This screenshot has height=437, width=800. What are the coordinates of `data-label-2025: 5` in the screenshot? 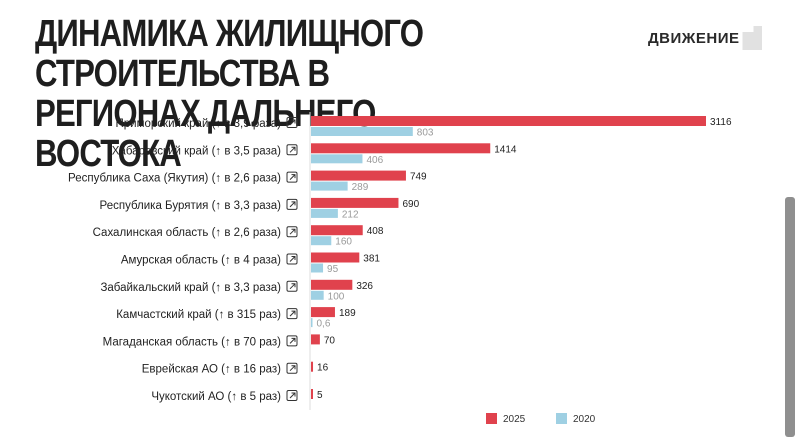 It's located at (320, 395).